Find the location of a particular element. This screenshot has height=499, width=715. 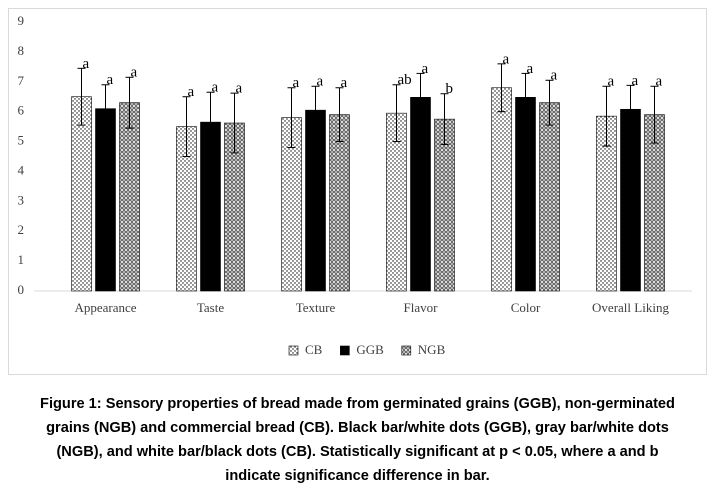

x-tick-label: Taste is located at coordinates (210, 307).